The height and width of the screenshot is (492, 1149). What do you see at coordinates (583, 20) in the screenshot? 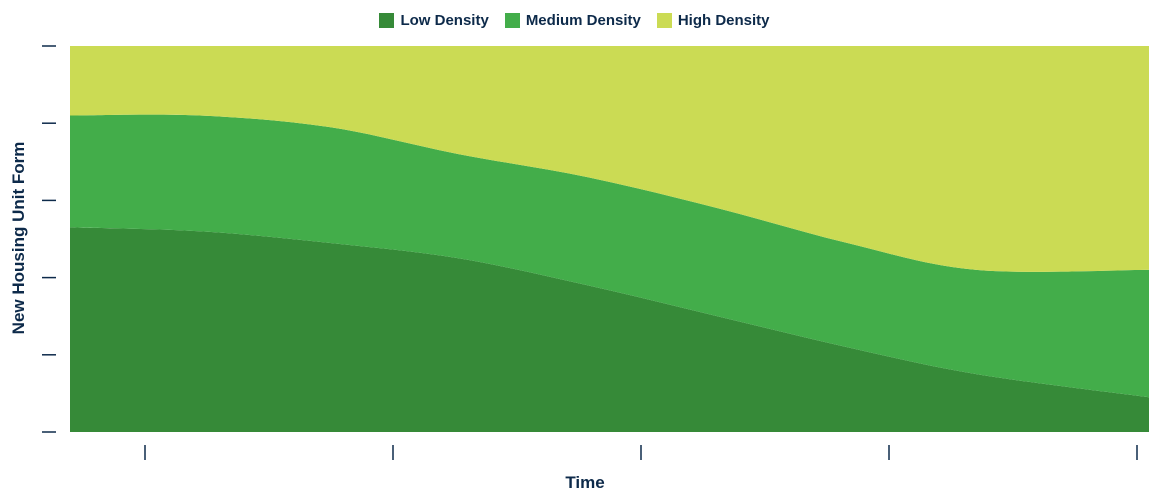
I see `legend-label-medium-density: Medium Density` at bounding box center [583, 20].